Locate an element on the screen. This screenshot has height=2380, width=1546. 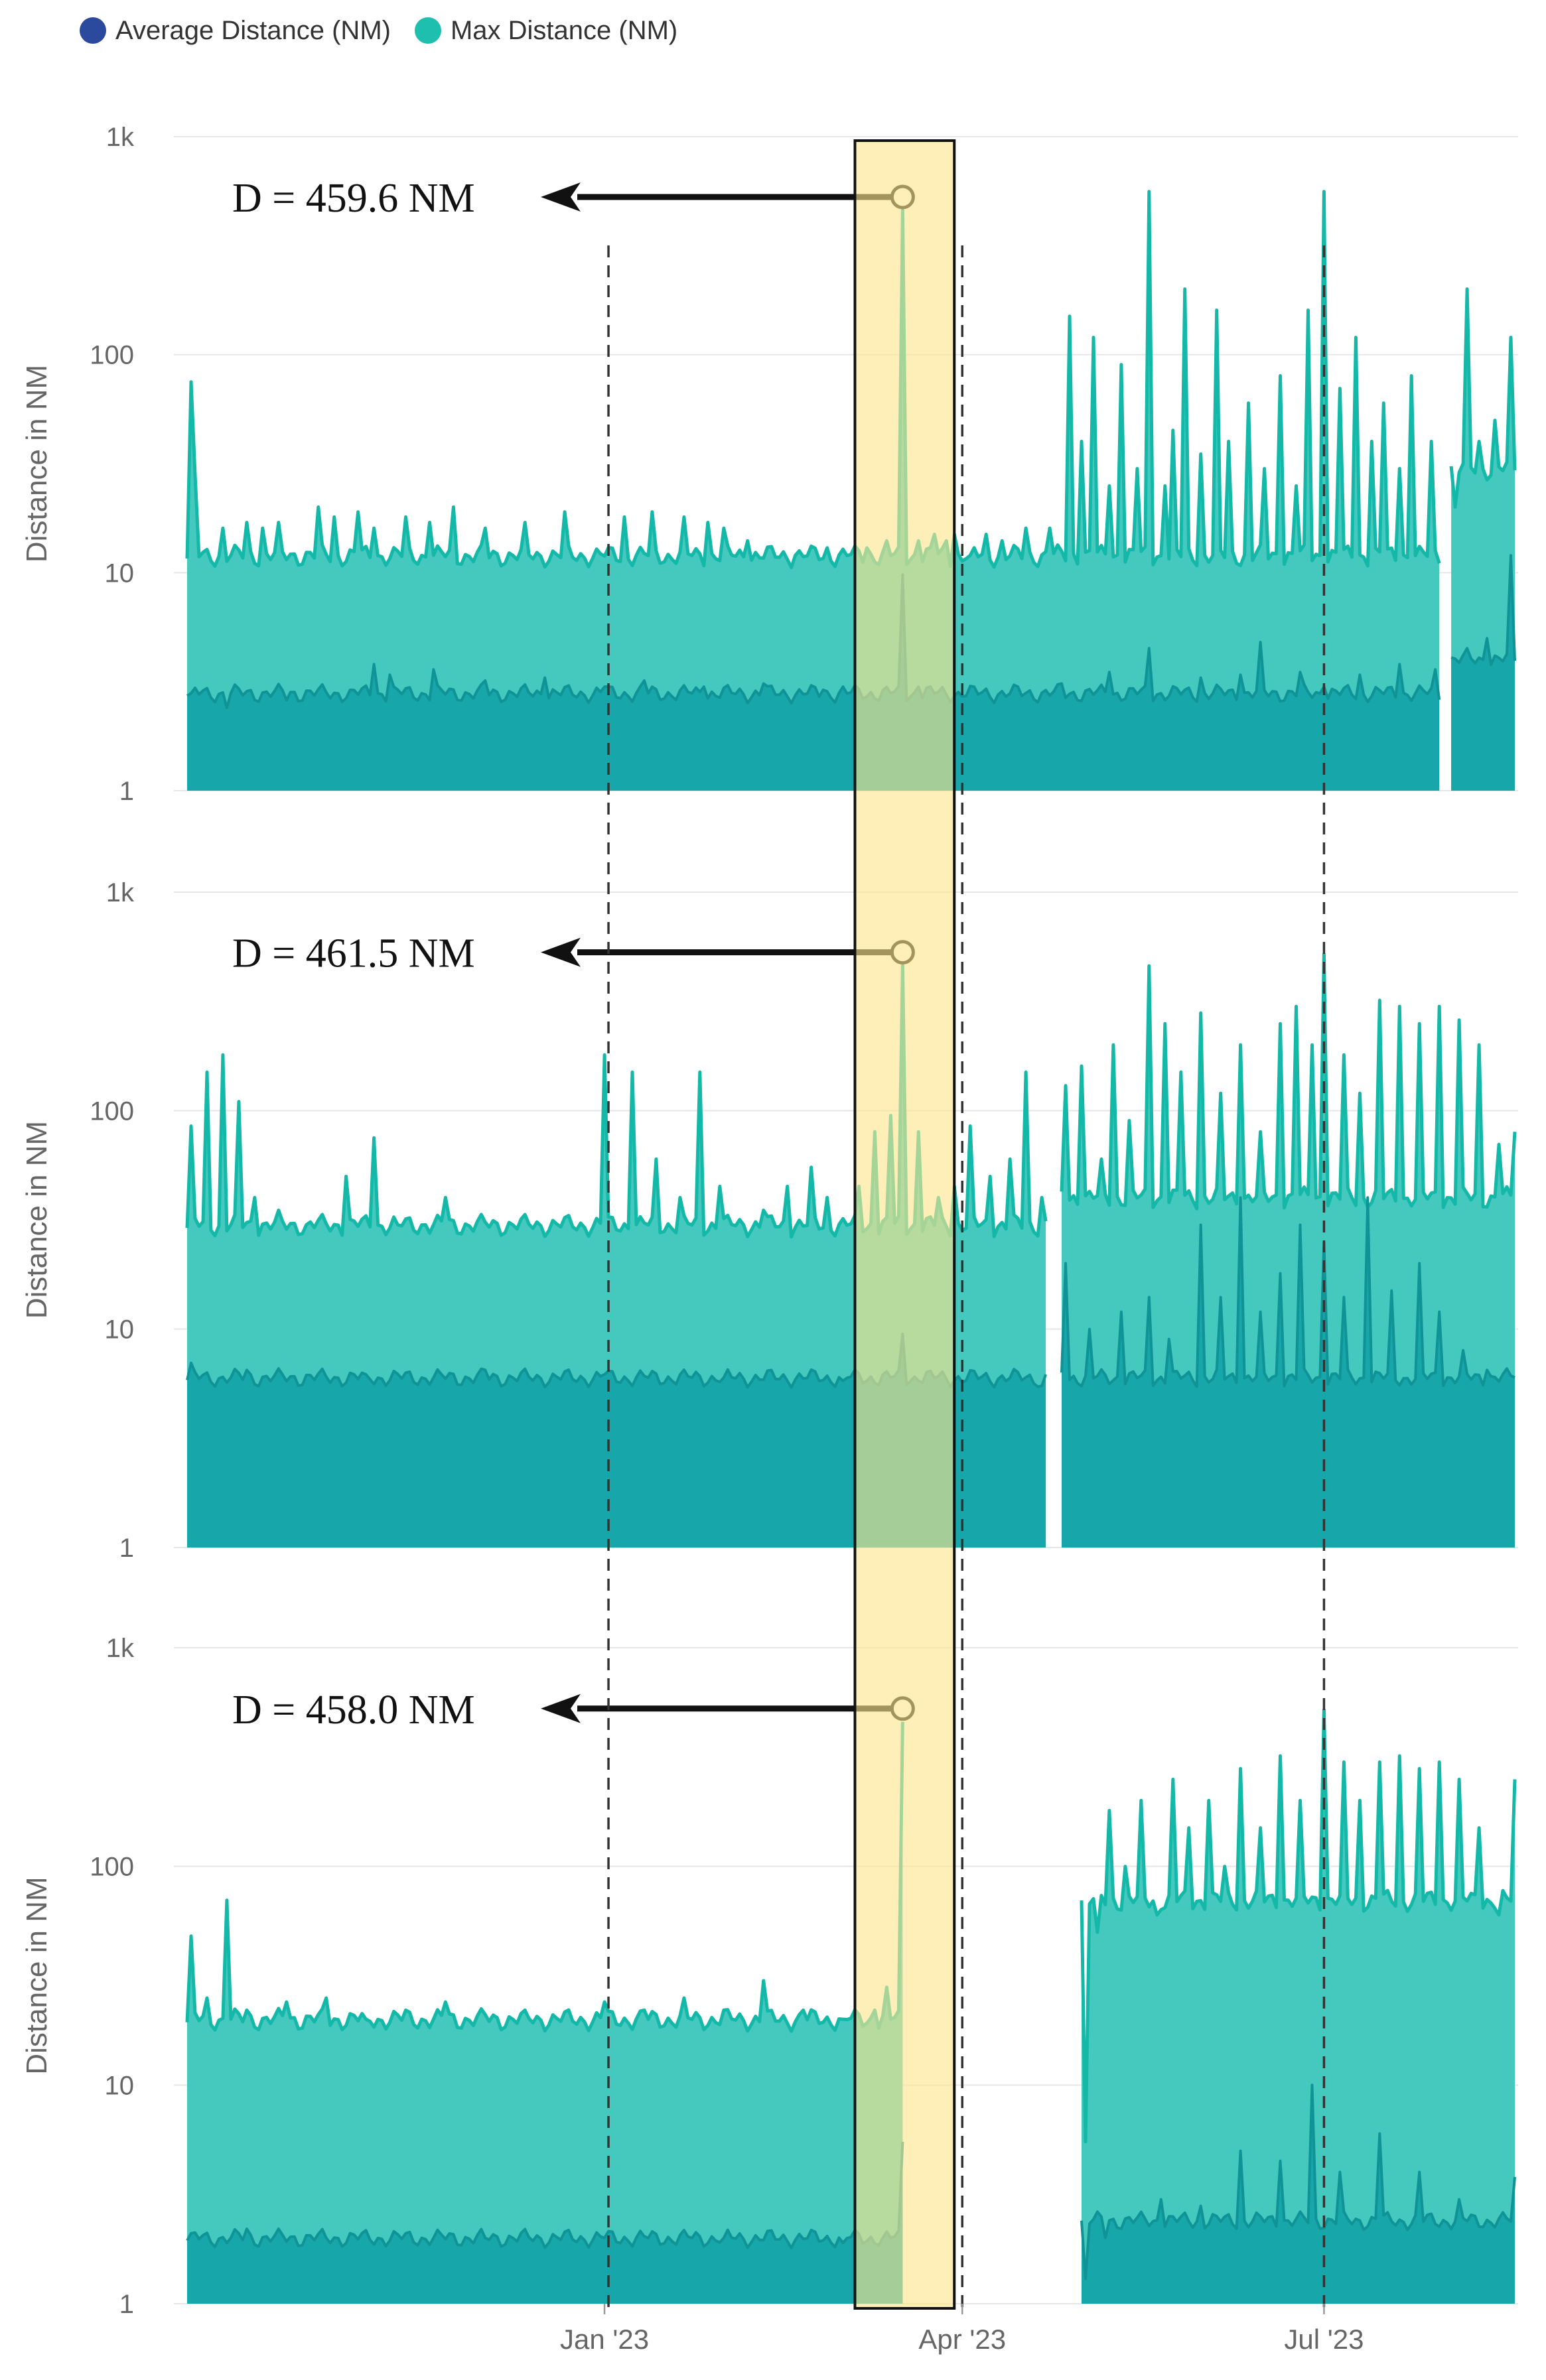
max-distance-area is located at coordinates (545, 2012).